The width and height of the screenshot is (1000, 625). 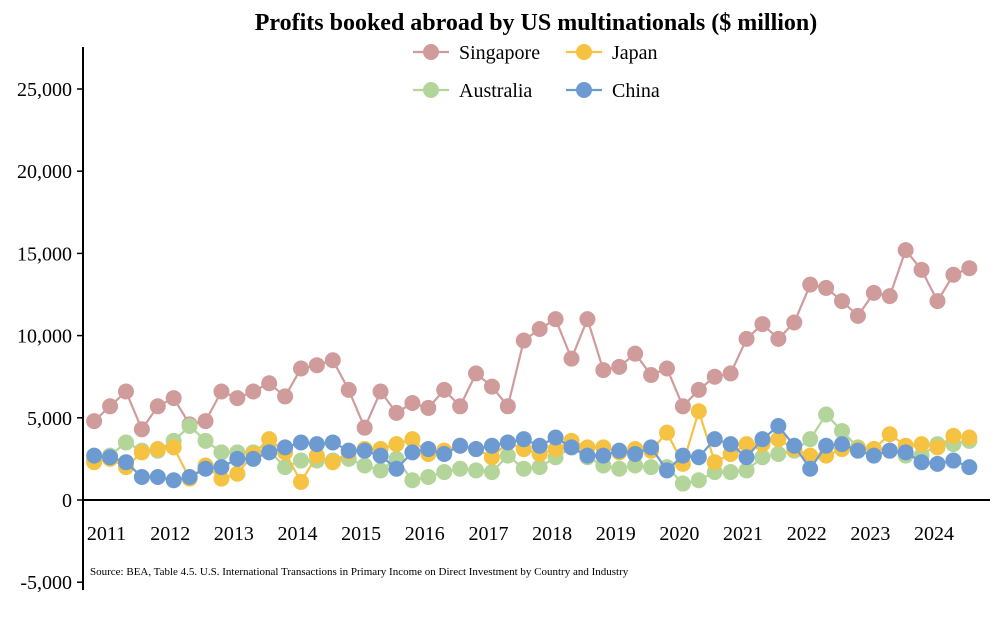 What do you see at coordinates (679, 534) in the screenshot?
I see `x-tick-label: 2020` at bounding box center [679, 534].